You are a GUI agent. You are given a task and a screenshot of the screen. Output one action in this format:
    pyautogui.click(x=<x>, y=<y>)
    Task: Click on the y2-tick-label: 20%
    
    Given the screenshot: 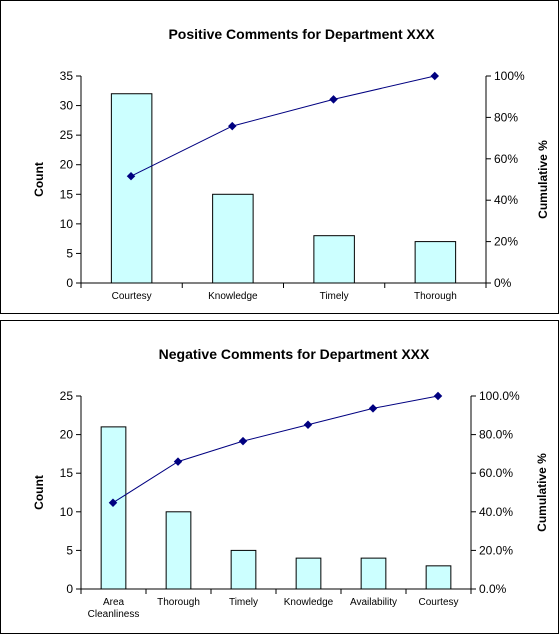 What is the action you would take?
    pyautogui.click(x=506, y=242)
    